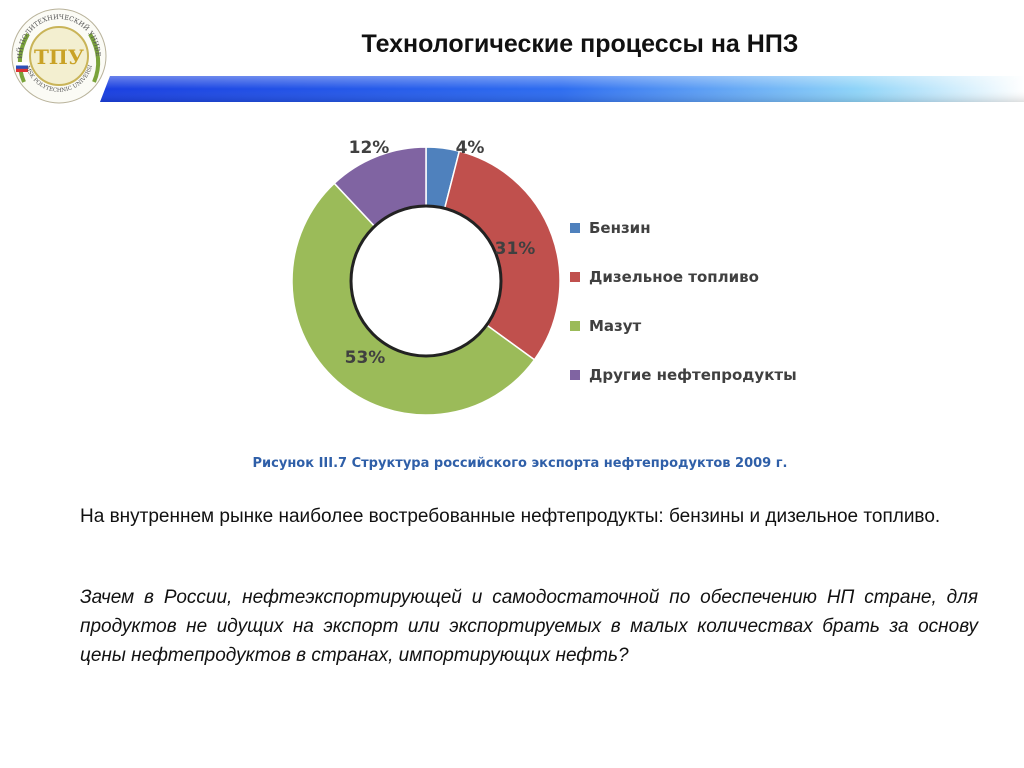 The image size is (1024, 768). Describe the element at coordinates (674, 276) in the screenshot. I see `legend-label: Дизельное топливо` at that location.